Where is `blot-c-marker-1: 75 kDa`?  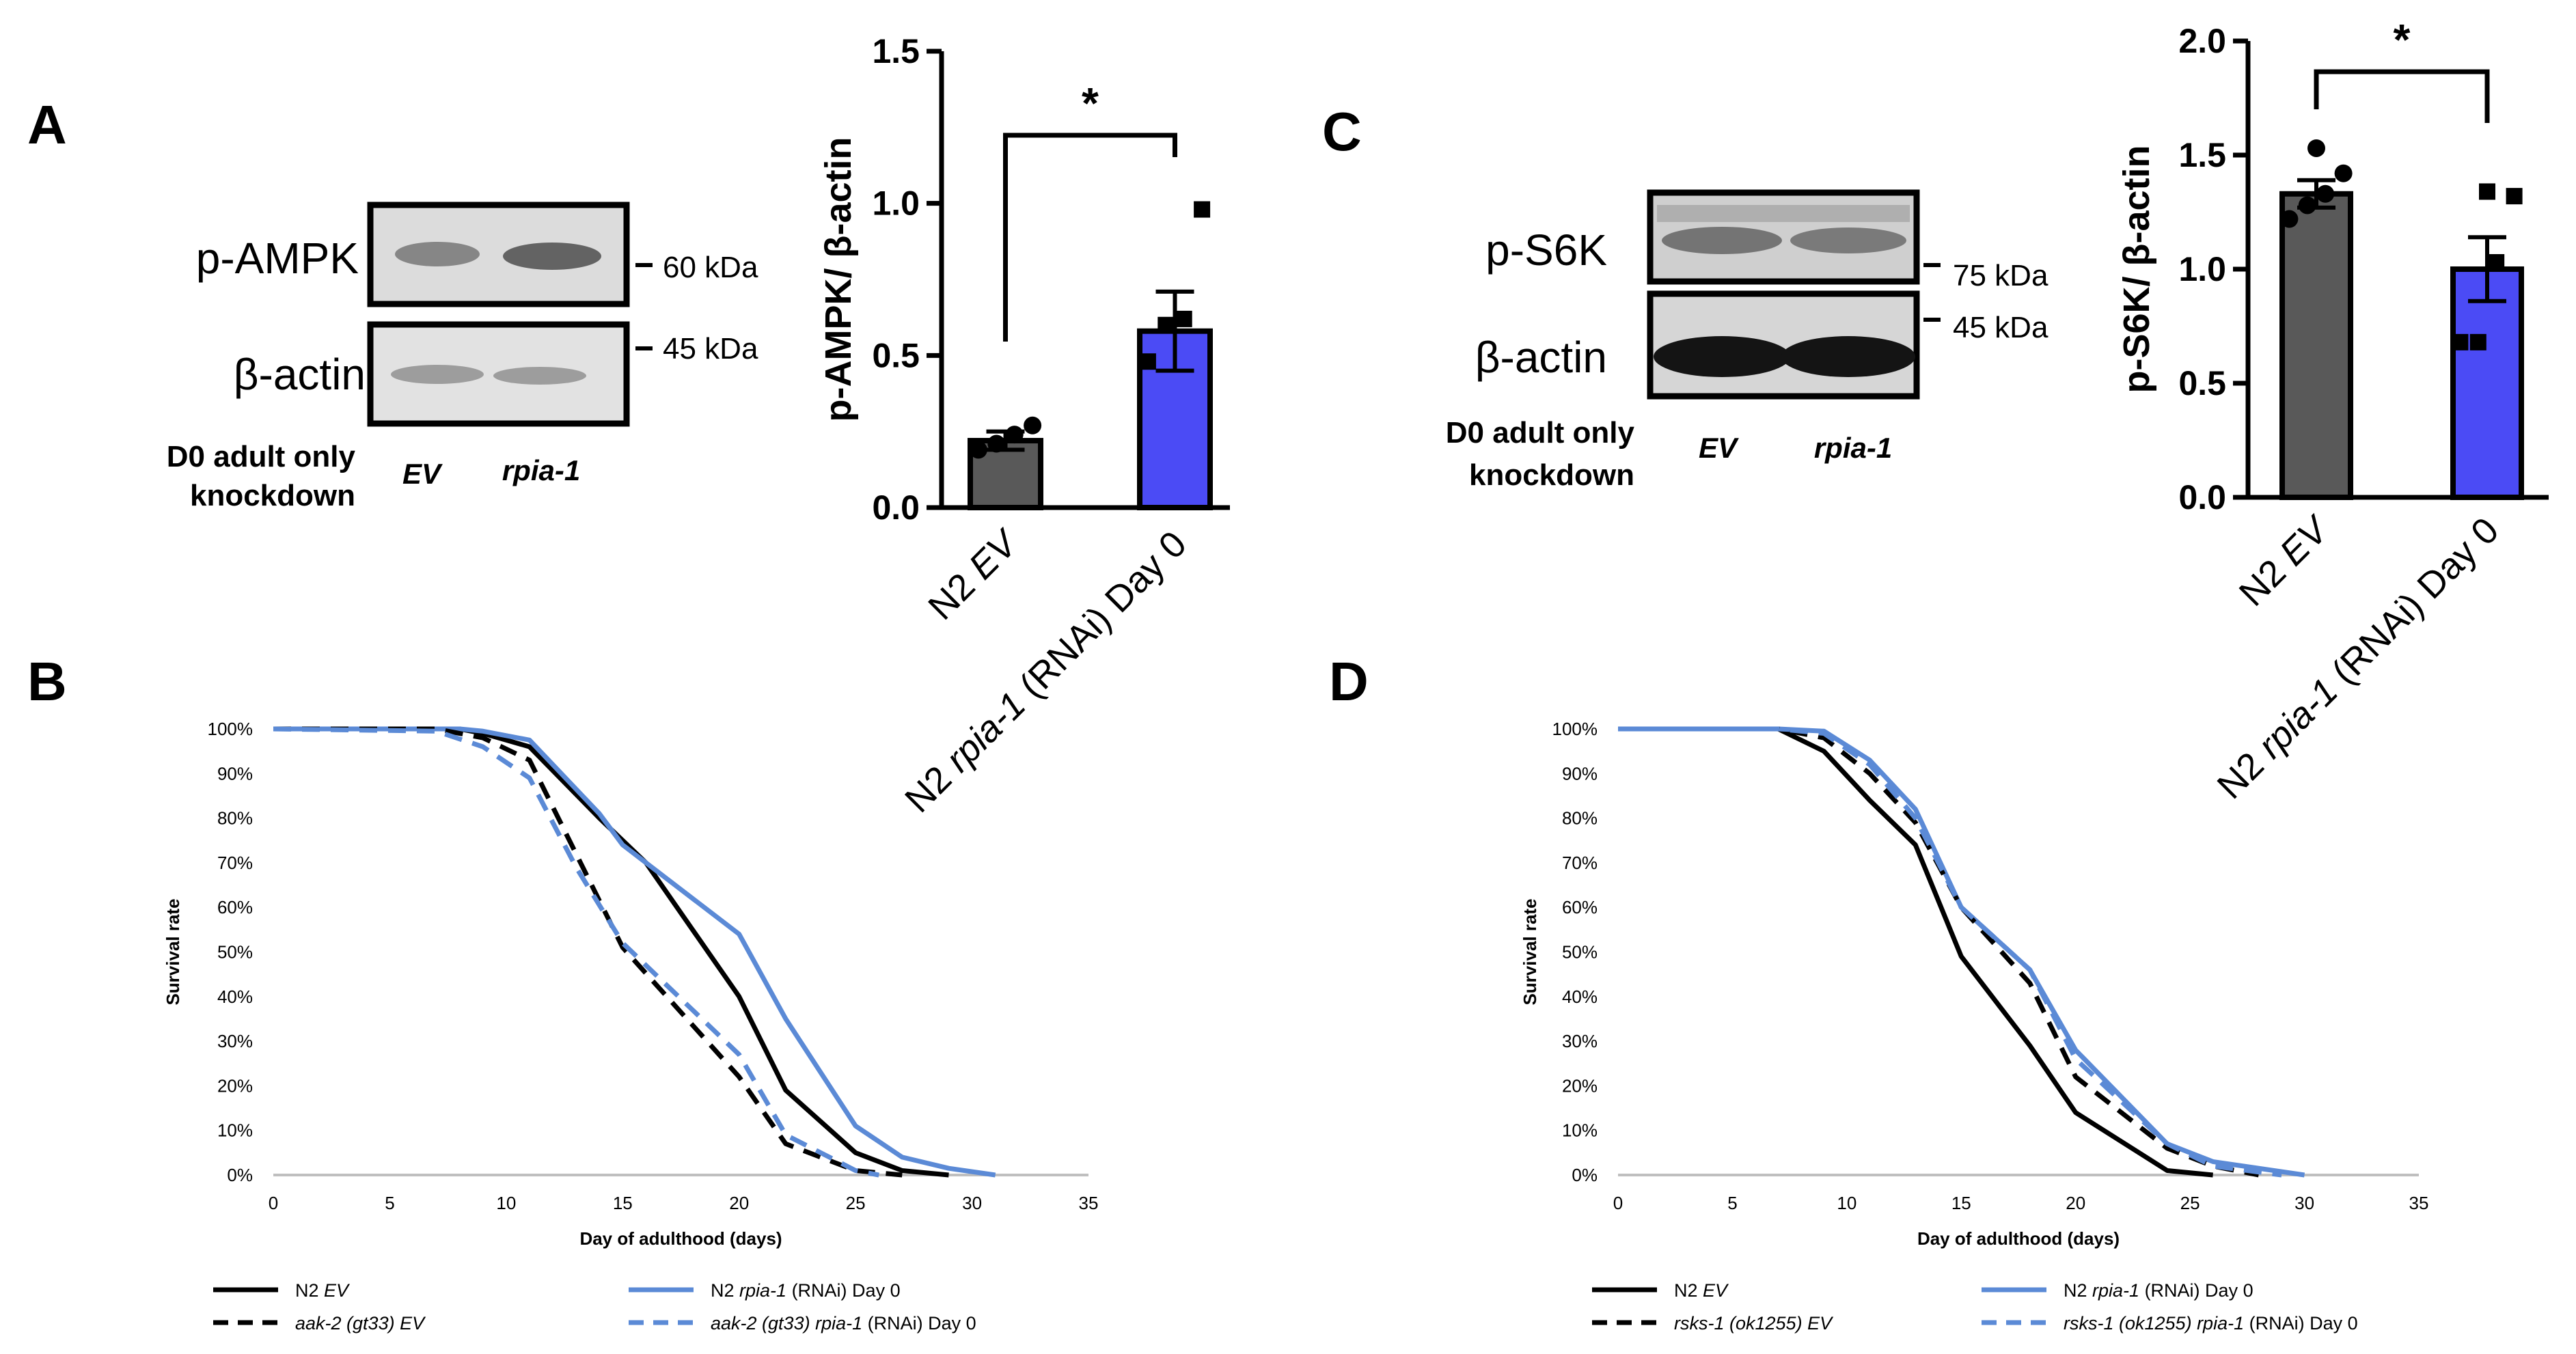 blot-c-marker-1: 75 kDa is located at coordinates (2001, 275).